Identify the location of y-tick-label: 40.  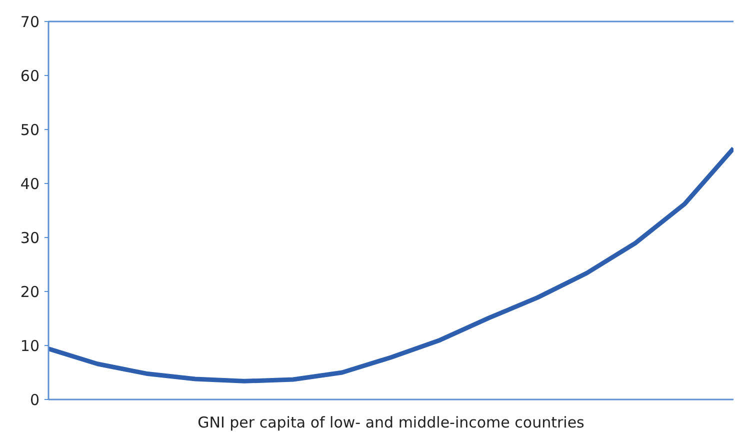
(30, 184).